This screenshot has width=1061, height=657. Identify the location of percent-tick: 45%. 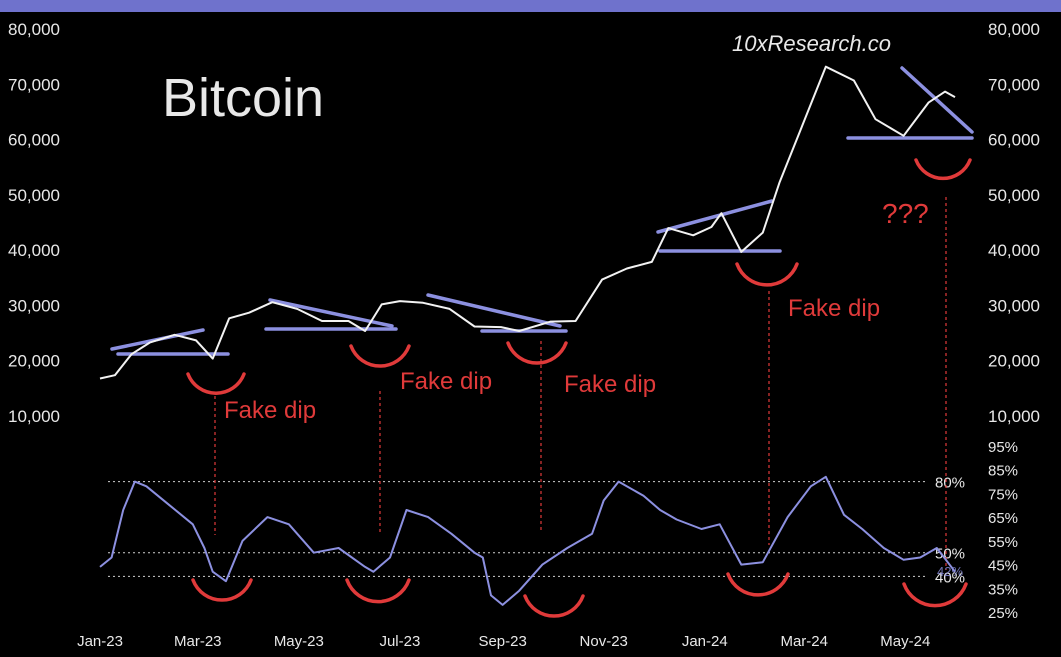
(1003, 566).